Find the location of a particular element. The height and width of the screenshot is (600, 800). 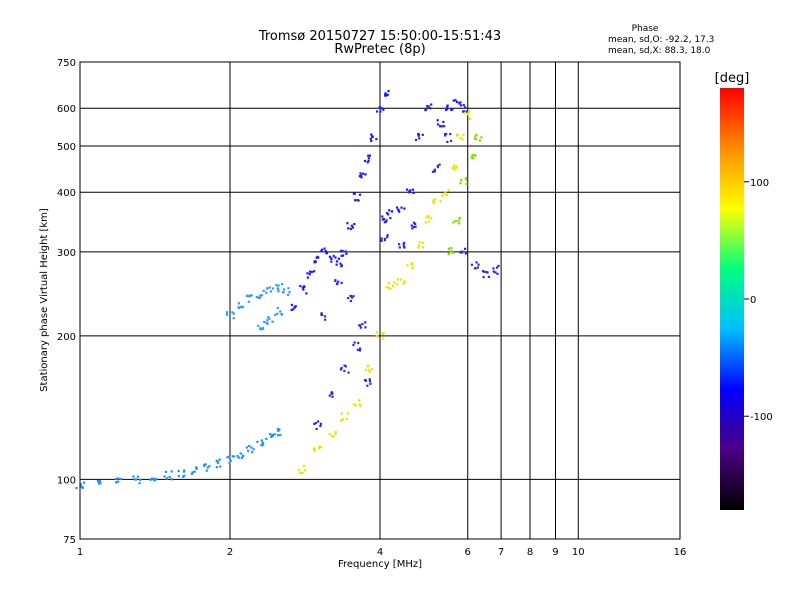

colorbar-tick-label: -100 is located at coordinates (761, 417).